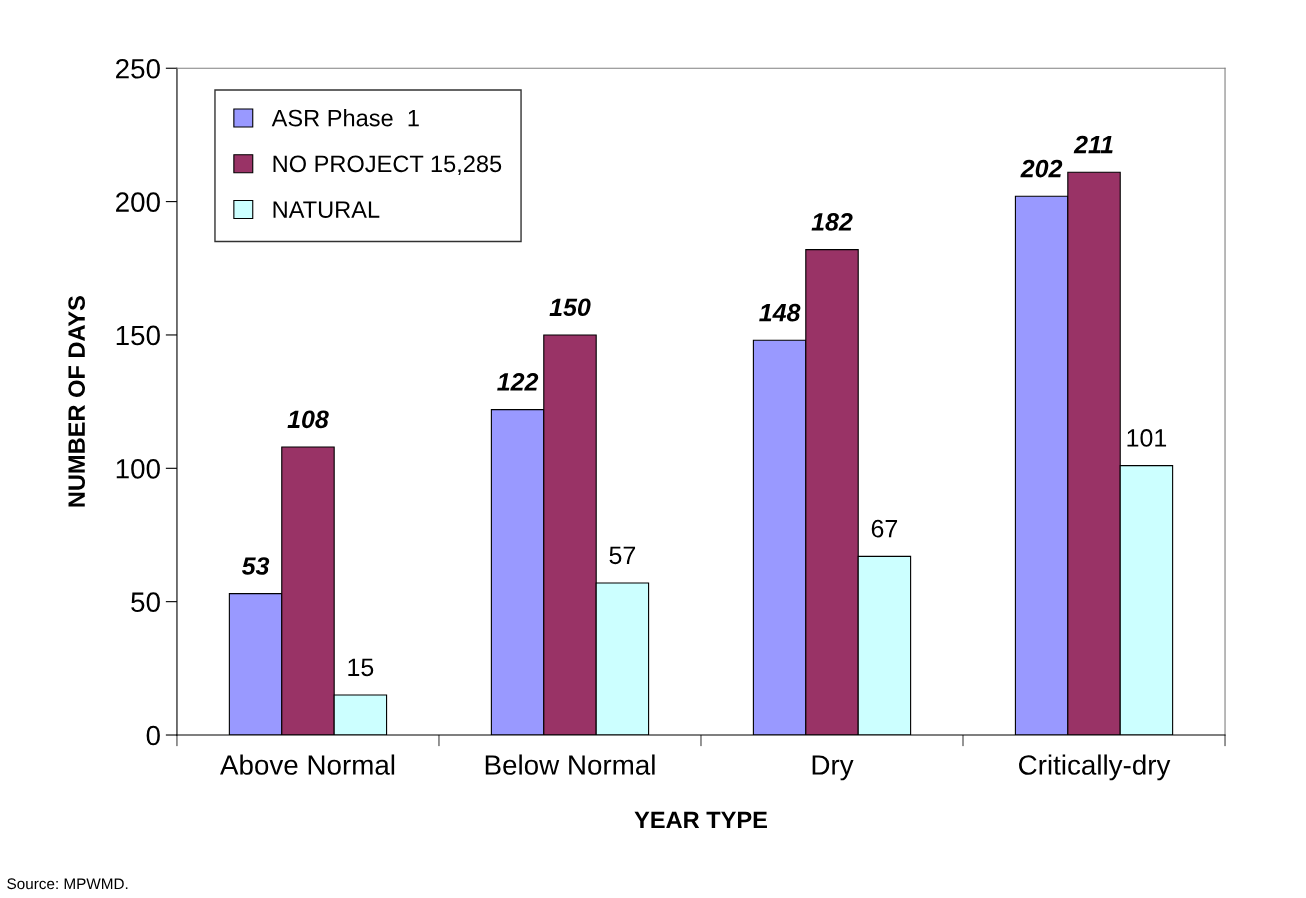 Image resolution: width=1306 pixels, height=898 pixels. Describe the element at coordinates (76, 401) in the screenshot. I see `y-axis-title: NUMBER OF DAYS` at that location.